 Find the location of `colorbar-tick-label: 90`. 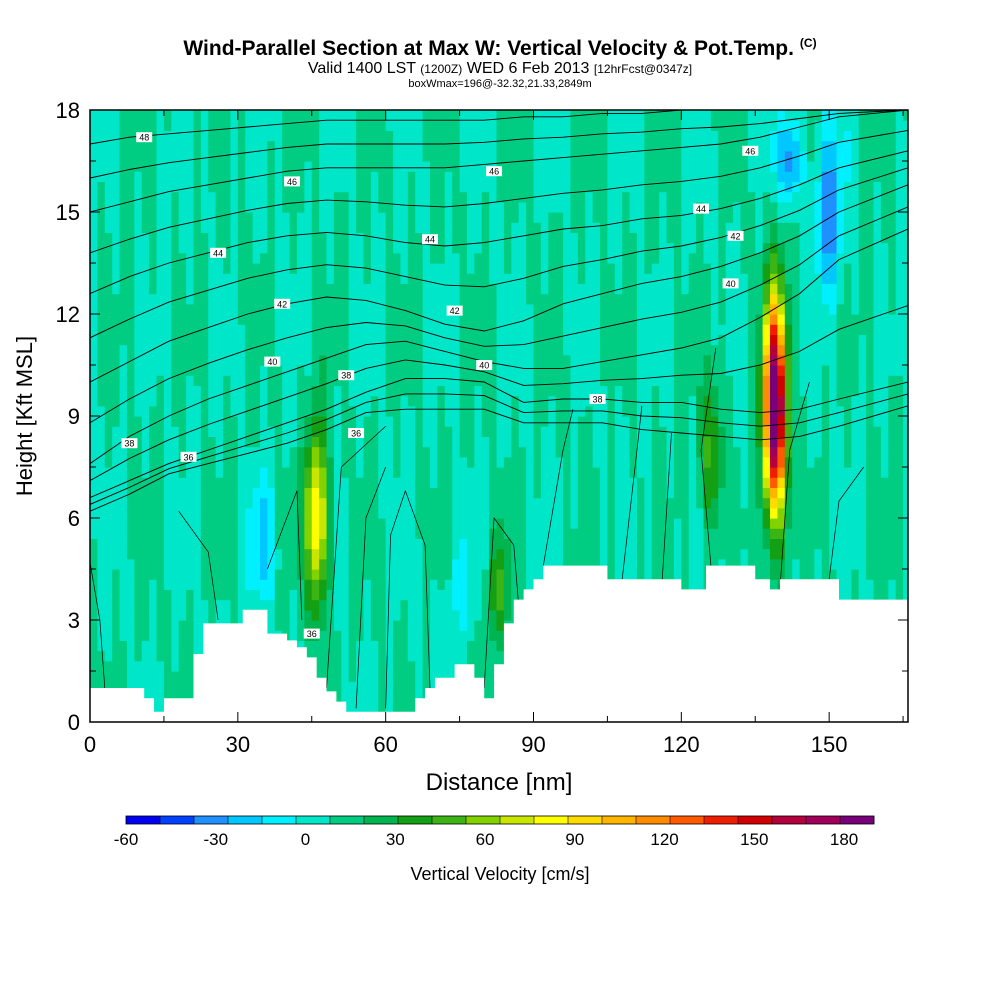

colorbar-tick-label: 90 is located at coordinates (574, 839).